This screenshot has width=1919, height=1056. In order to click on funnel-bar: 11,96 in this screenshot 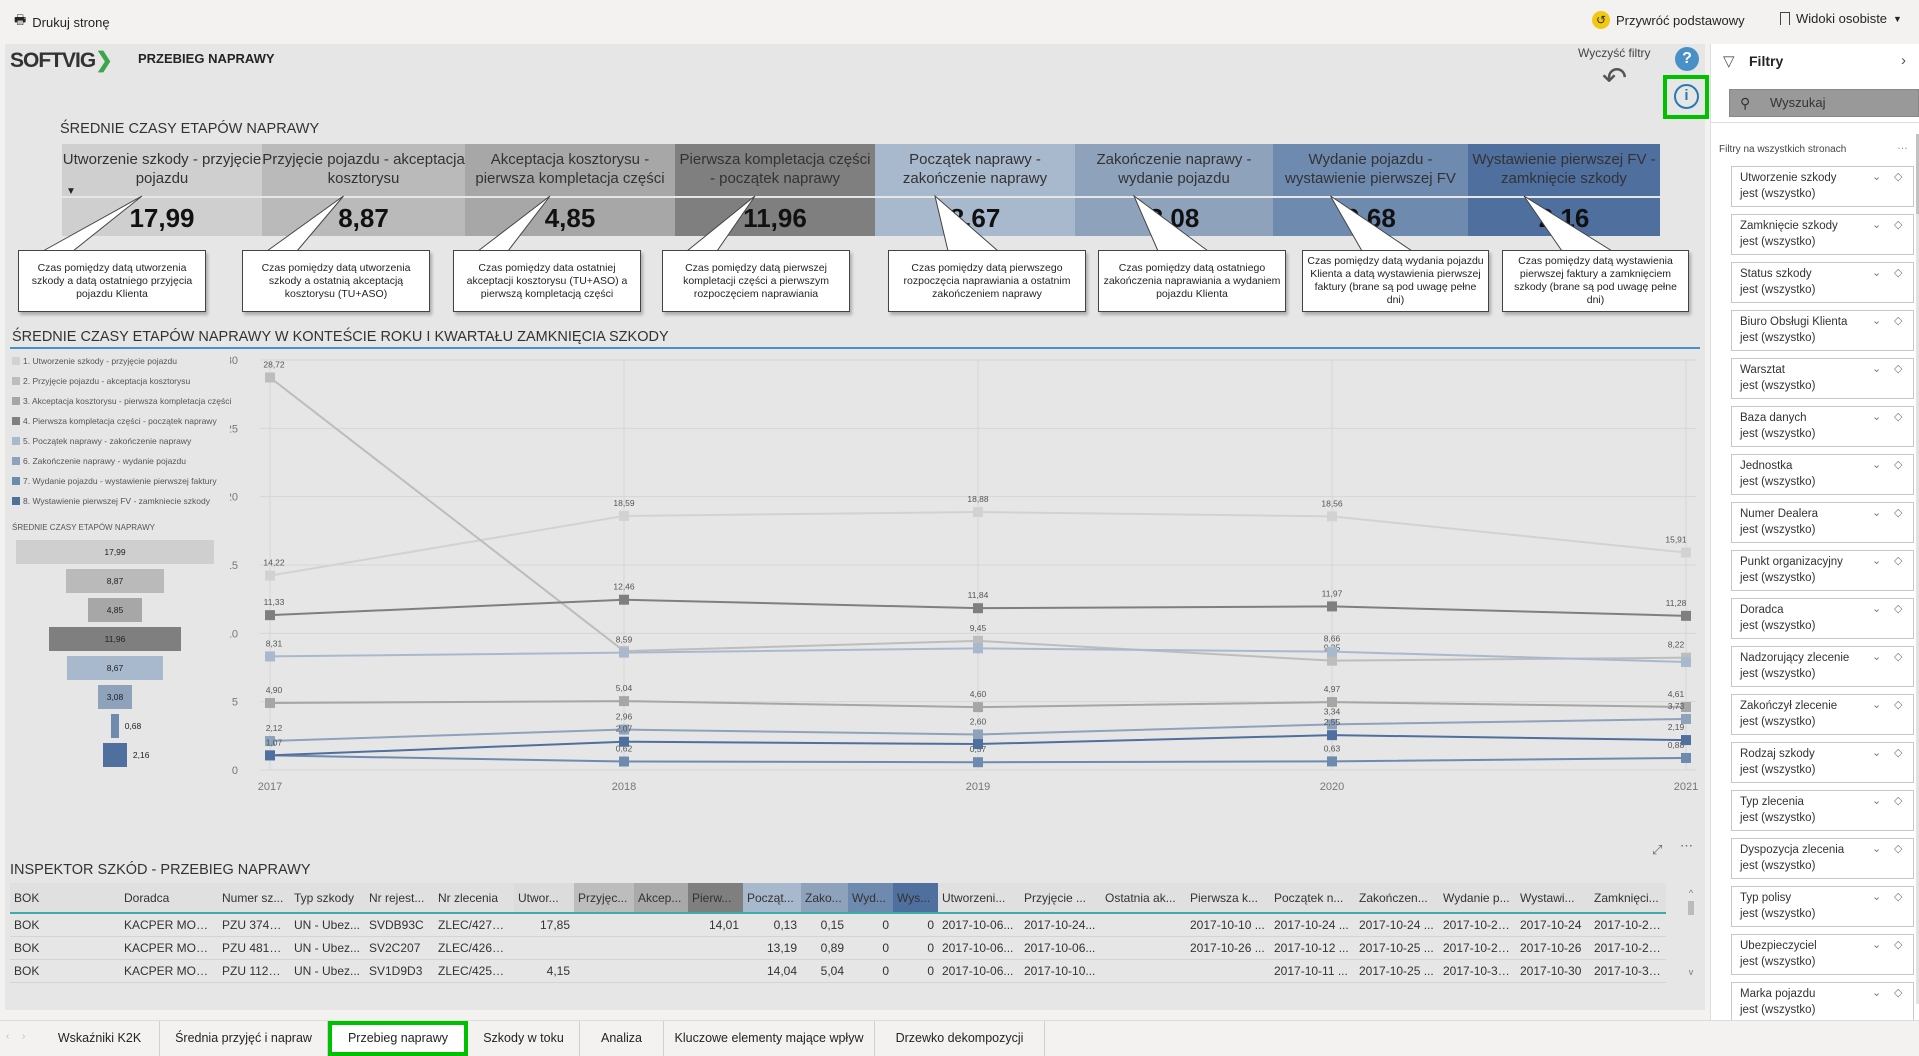, I will do `click(115, 639)`.